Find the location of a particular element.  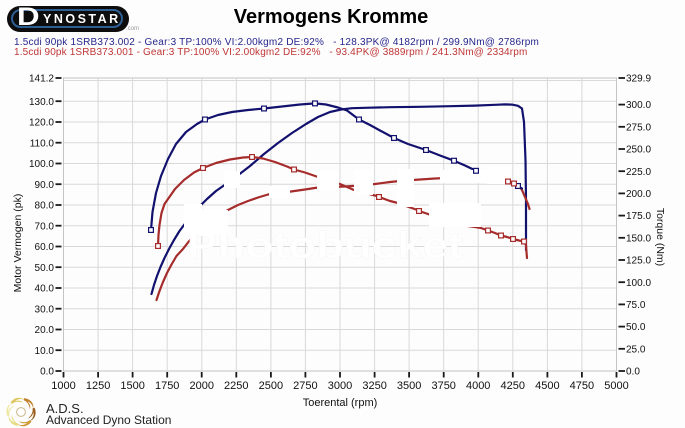

svg-text: 1250 is located at coordinates (98, 386).